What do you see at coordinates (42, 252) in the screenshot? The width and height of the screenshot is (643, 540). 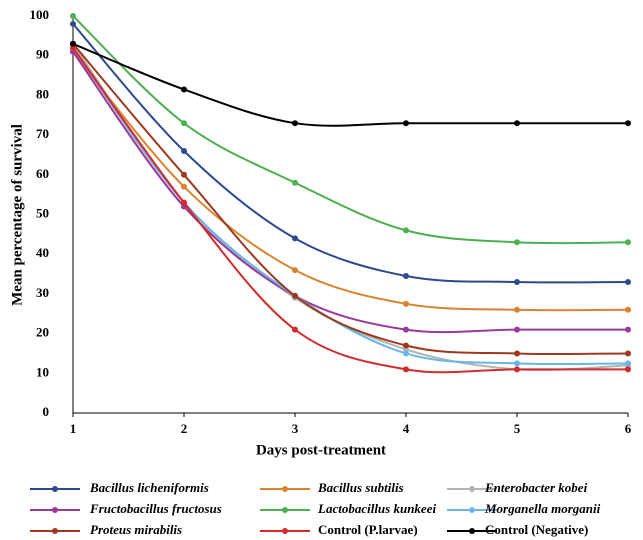 I see `y-tick-label: 40` at bounding box center [42, 252].